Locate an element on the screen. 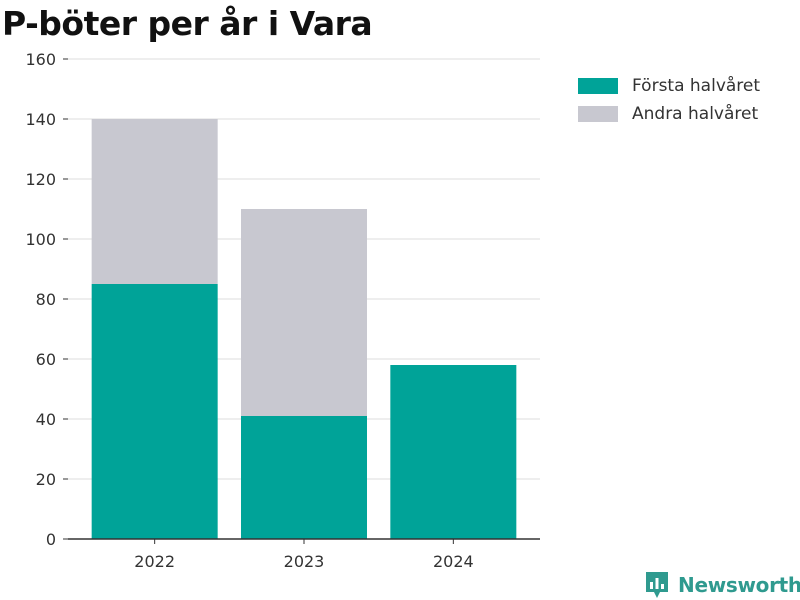  brand-logo: Newsworthy is located at coordinates (722, 585).